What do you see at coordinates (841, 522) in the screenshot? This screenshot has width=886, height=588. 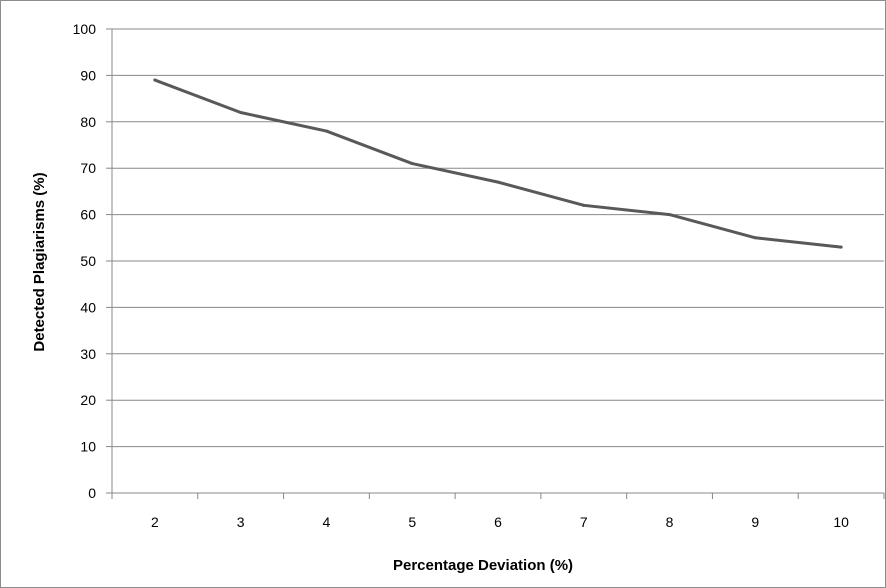 I see `x-tick-label: 10` at bounding box center [841, 522].